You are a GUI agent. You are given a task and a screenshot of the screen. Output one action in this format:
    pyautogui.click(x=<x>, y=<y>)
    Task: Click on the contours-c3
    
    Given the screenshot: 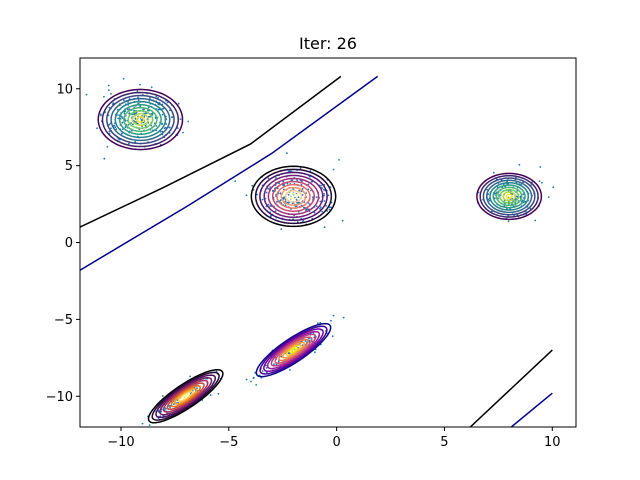 What is the action you would take?
    pyautogui.click(x=509, y=196)
    